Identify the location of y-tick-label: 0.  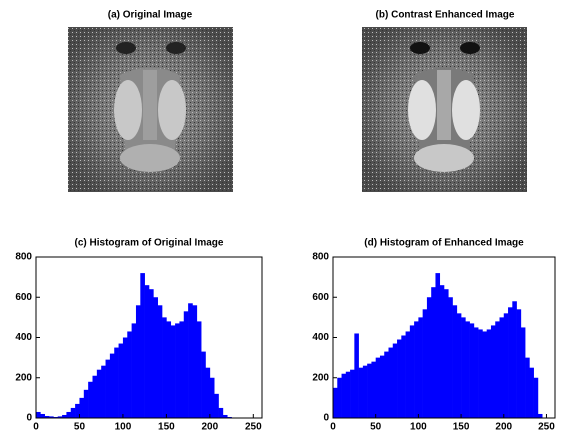
(29, 418).